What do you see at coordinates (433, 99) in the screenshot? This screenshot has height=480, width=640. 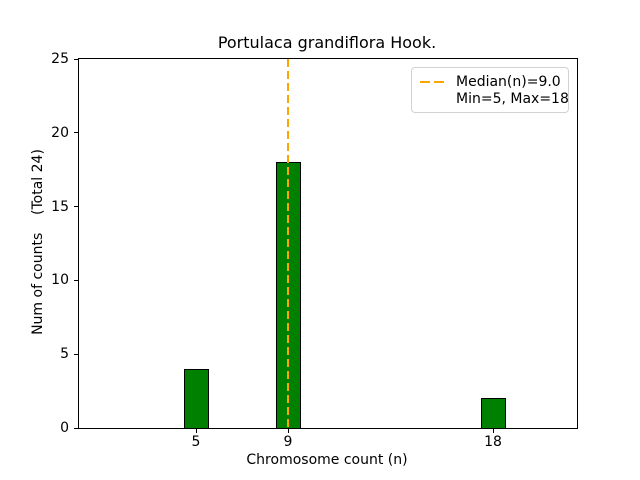 I see `legend-marker-spacer` at bounding box center [433, 99].